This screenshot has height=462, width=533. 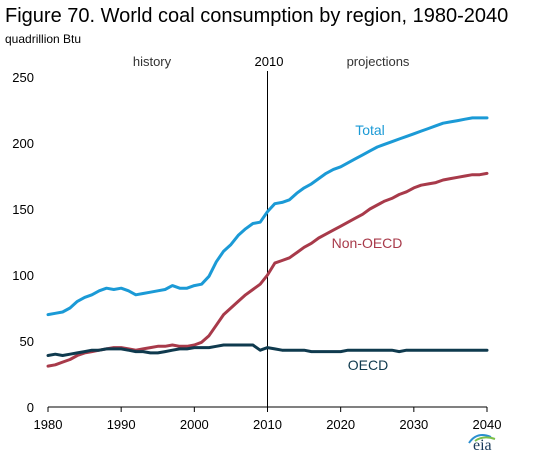 What do you see at coordinates (482, 439) in the screenshot?
I see `eia-logo-mark` at bounding box center [482, 439].